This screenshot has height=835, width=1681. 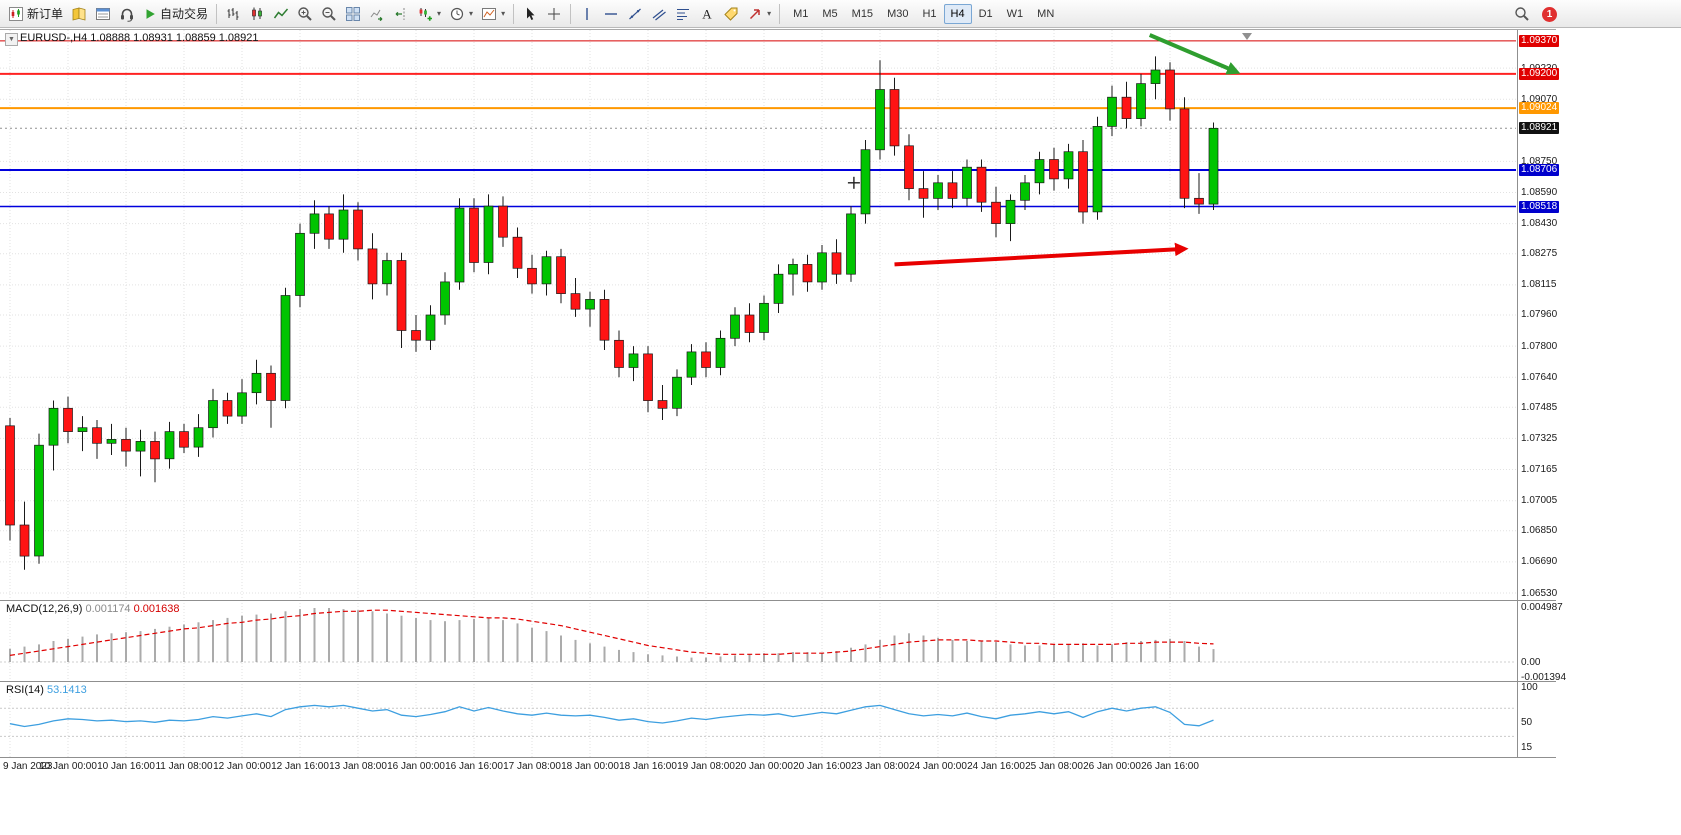 I want to click on fibonacci-icon, so click(x=683, y=14).